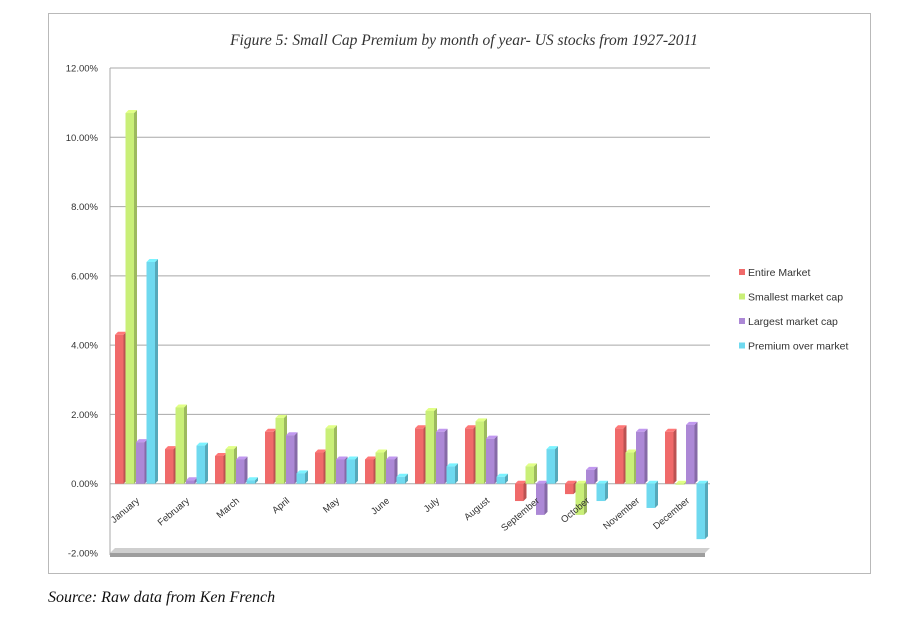 The image size is (921, 618). What do you see at coordinates (174, 511) in the screenshot?
I see `x-tick-label: February` at bounding box center [174, 511].